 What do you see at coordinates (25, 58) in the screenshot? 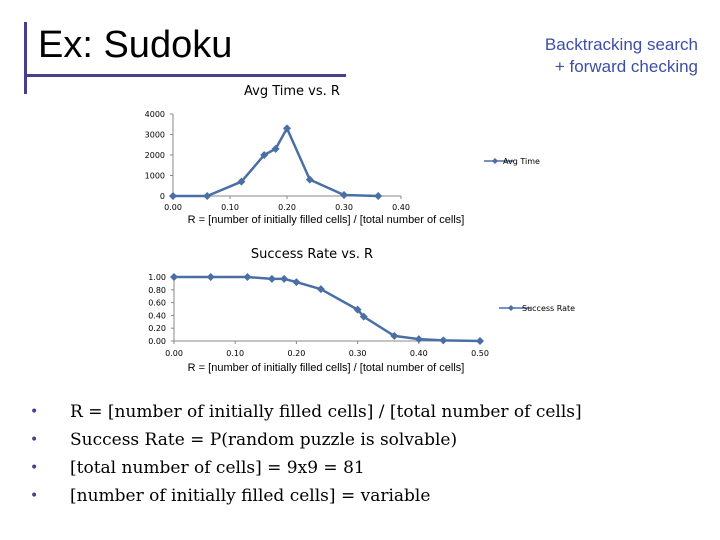
I see `accent-vertical-bar` at bounding box center [25, 58].